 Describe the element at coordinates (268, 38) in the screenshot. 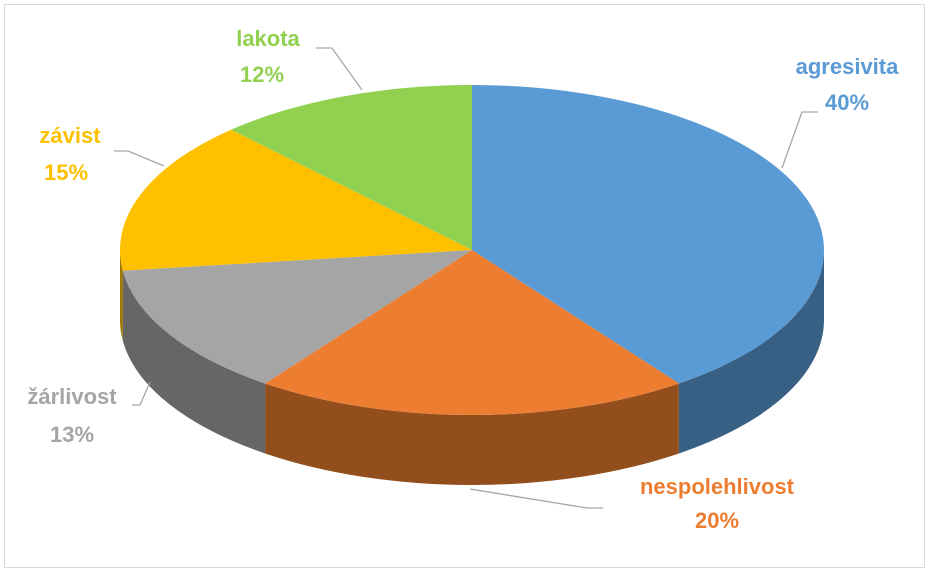

I see `slice-label: lakota` at that location.